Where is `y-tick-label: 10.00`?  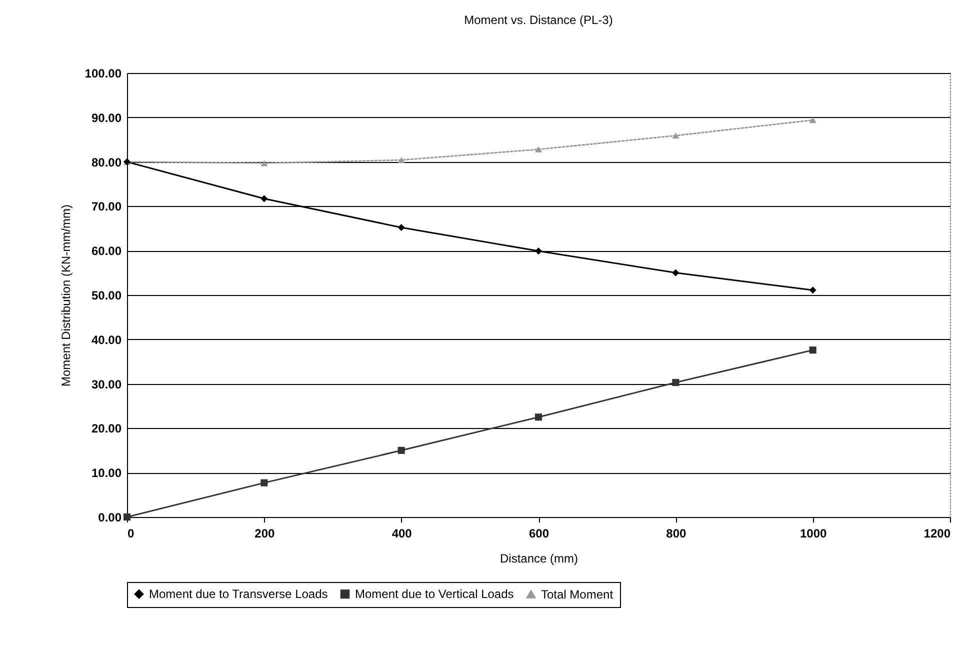 y-tick-label: 10.00 is located at coordinates (106, 473).